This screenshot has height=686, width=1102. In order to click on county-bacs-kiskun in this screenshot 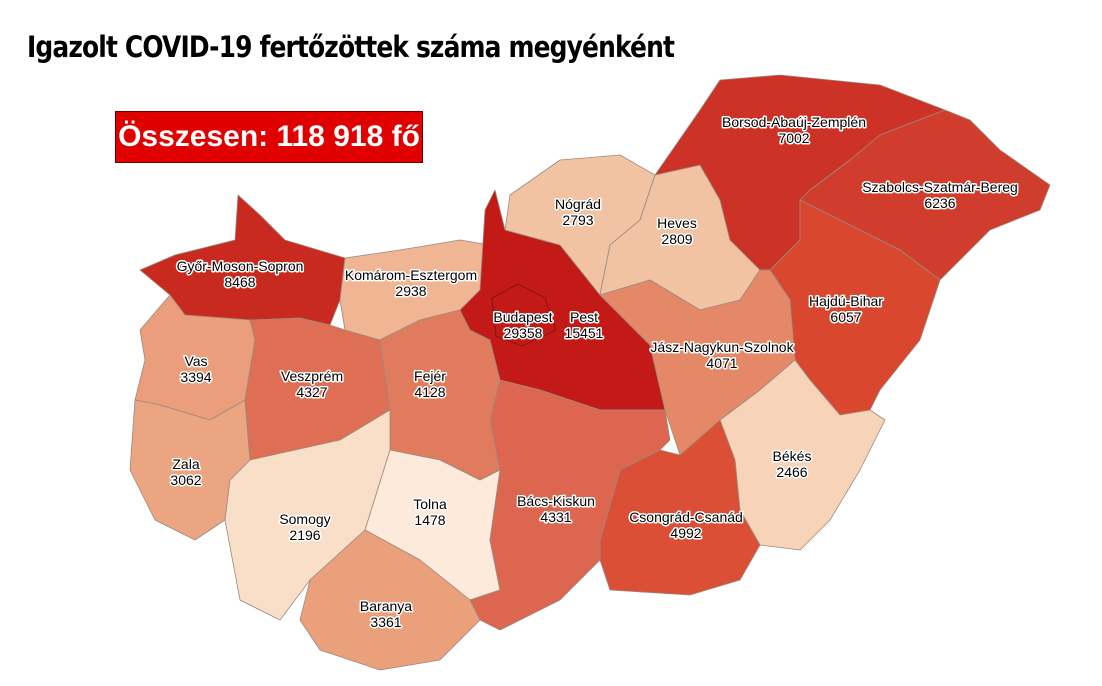, I will do `click(570, 505)`.